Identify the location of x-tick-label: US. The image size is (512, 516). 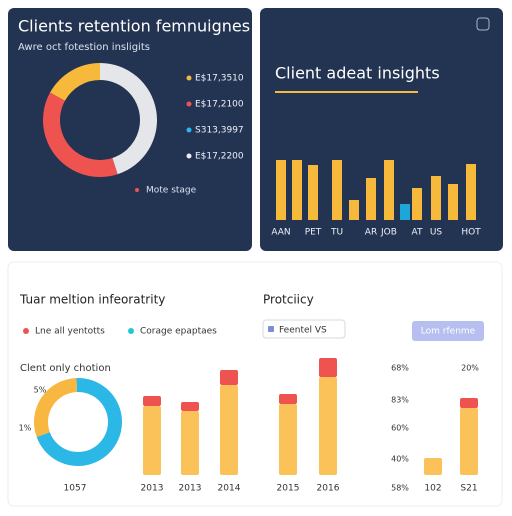
(436, 233).